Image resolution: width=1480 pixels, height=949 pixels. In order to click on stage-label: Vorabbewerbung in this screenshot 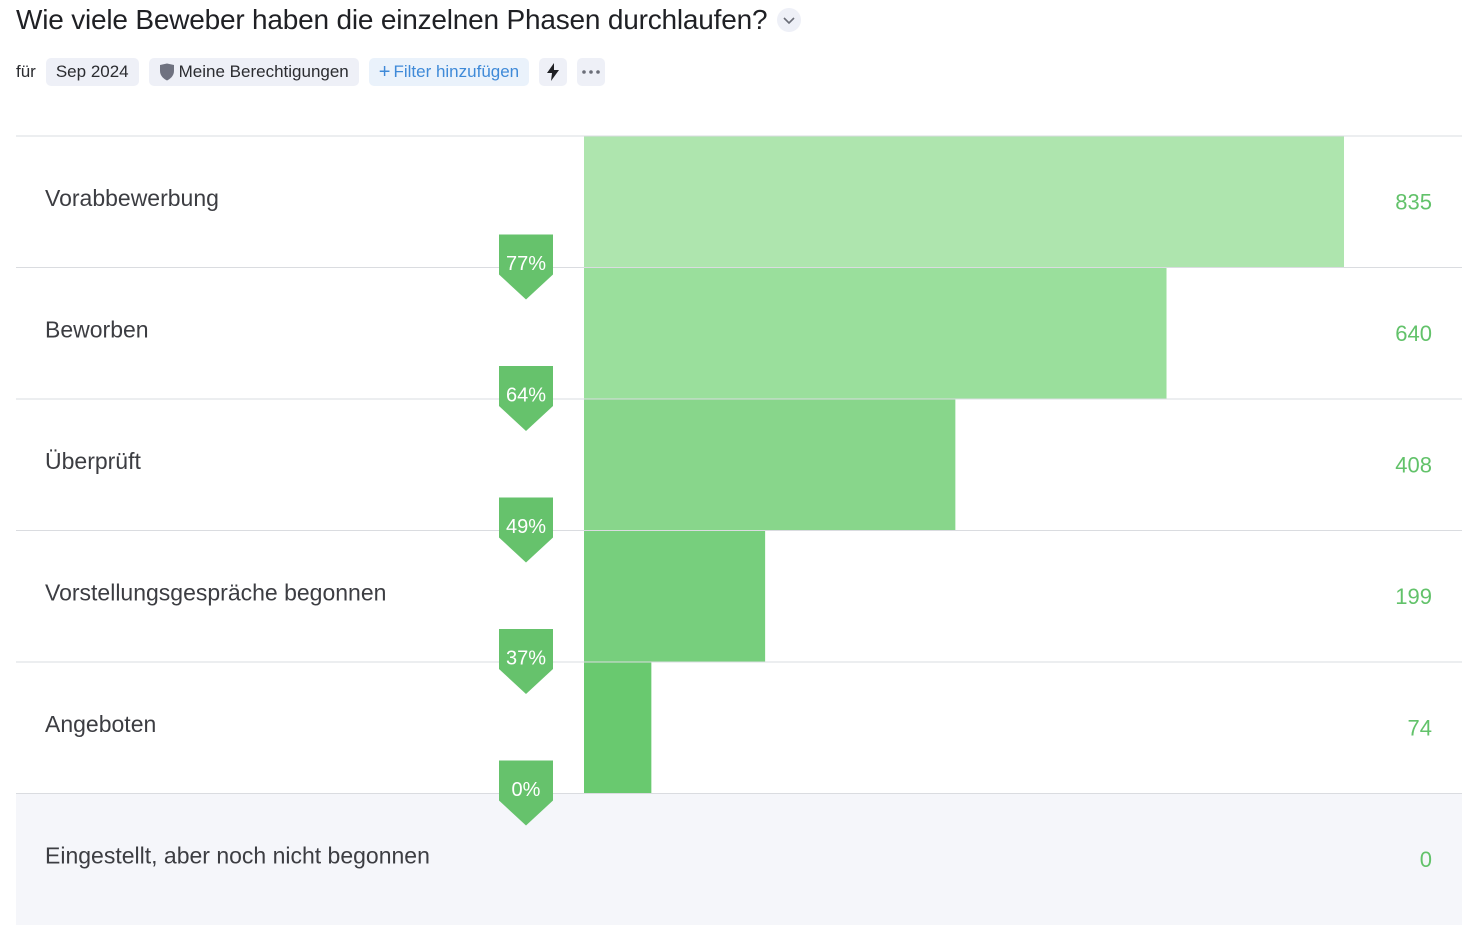, I will do `click(132, 198)`.